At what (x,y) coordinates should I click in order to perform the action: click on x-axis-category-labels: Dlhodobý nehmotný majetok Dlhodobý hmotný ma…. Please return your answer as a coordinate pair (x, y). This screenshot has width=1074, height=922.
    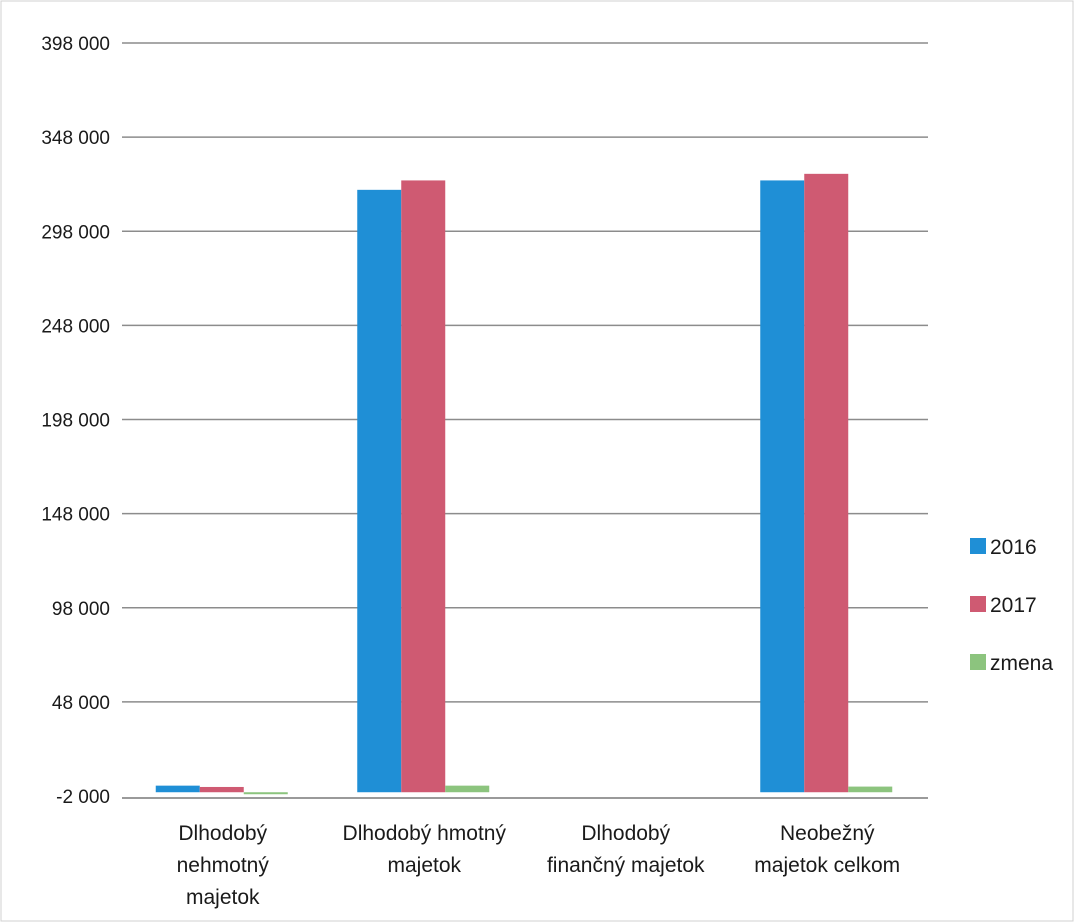
    Looking at the image, I should click on (539, 865).